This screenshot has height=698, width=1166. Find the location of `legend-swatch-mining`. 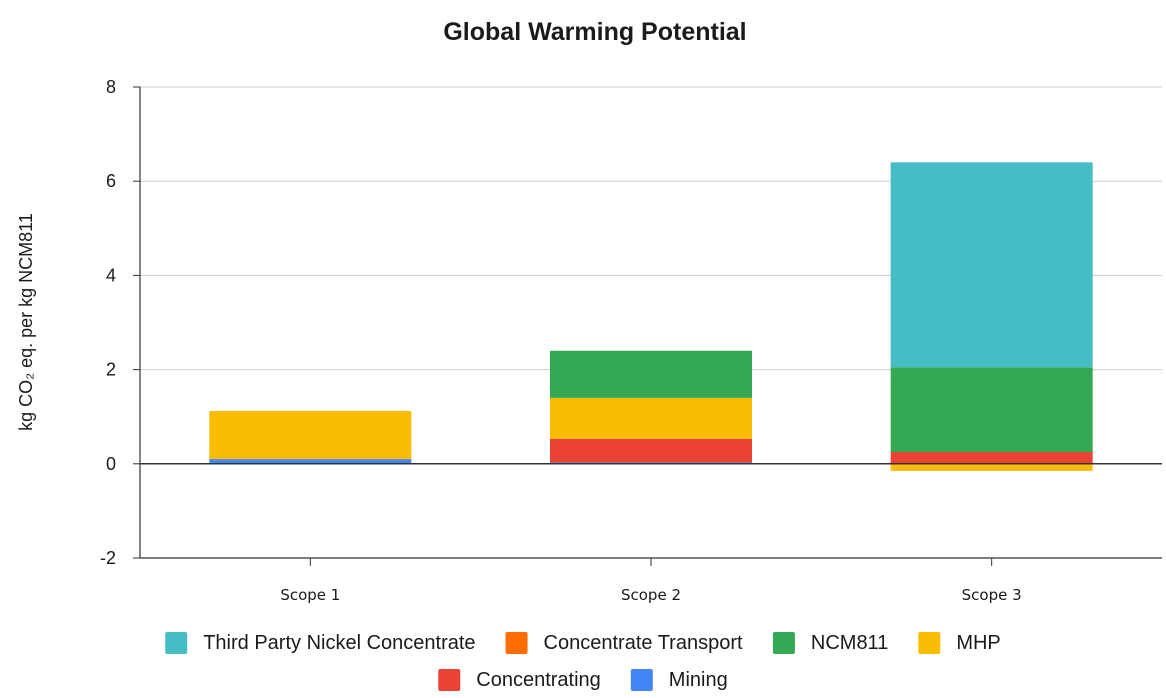

legend-swatch-mining is located at coordinates (641, 680).